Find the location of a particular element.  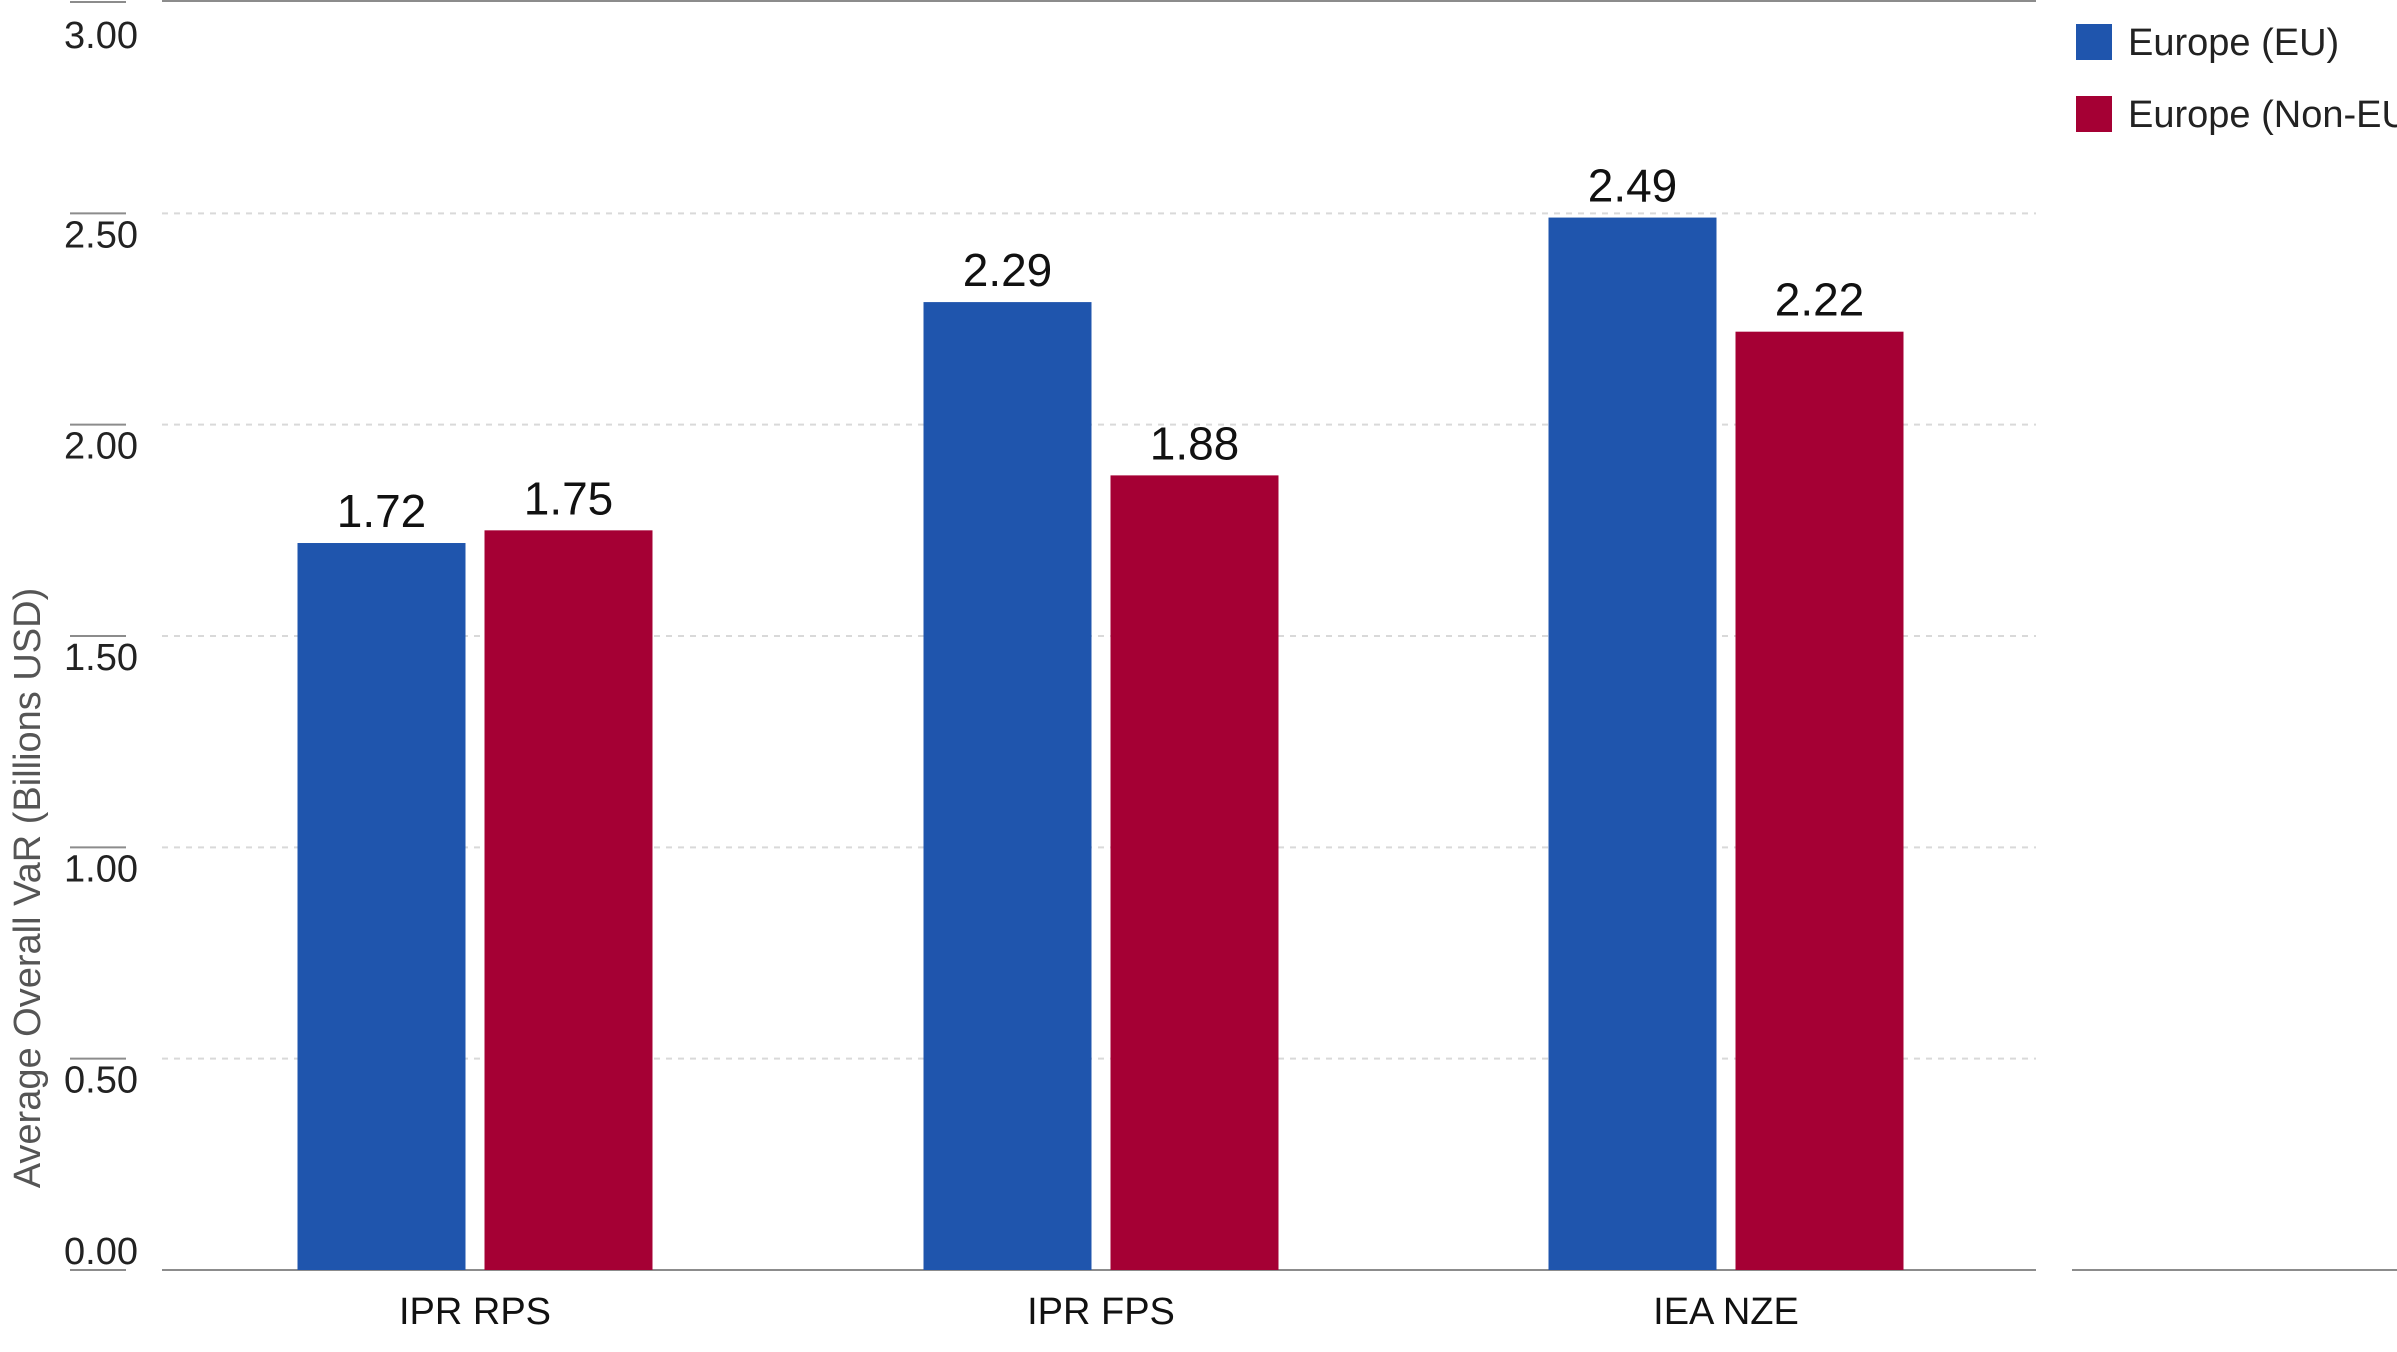

data-label: 2.49 is located at coordinates (1633, 186).